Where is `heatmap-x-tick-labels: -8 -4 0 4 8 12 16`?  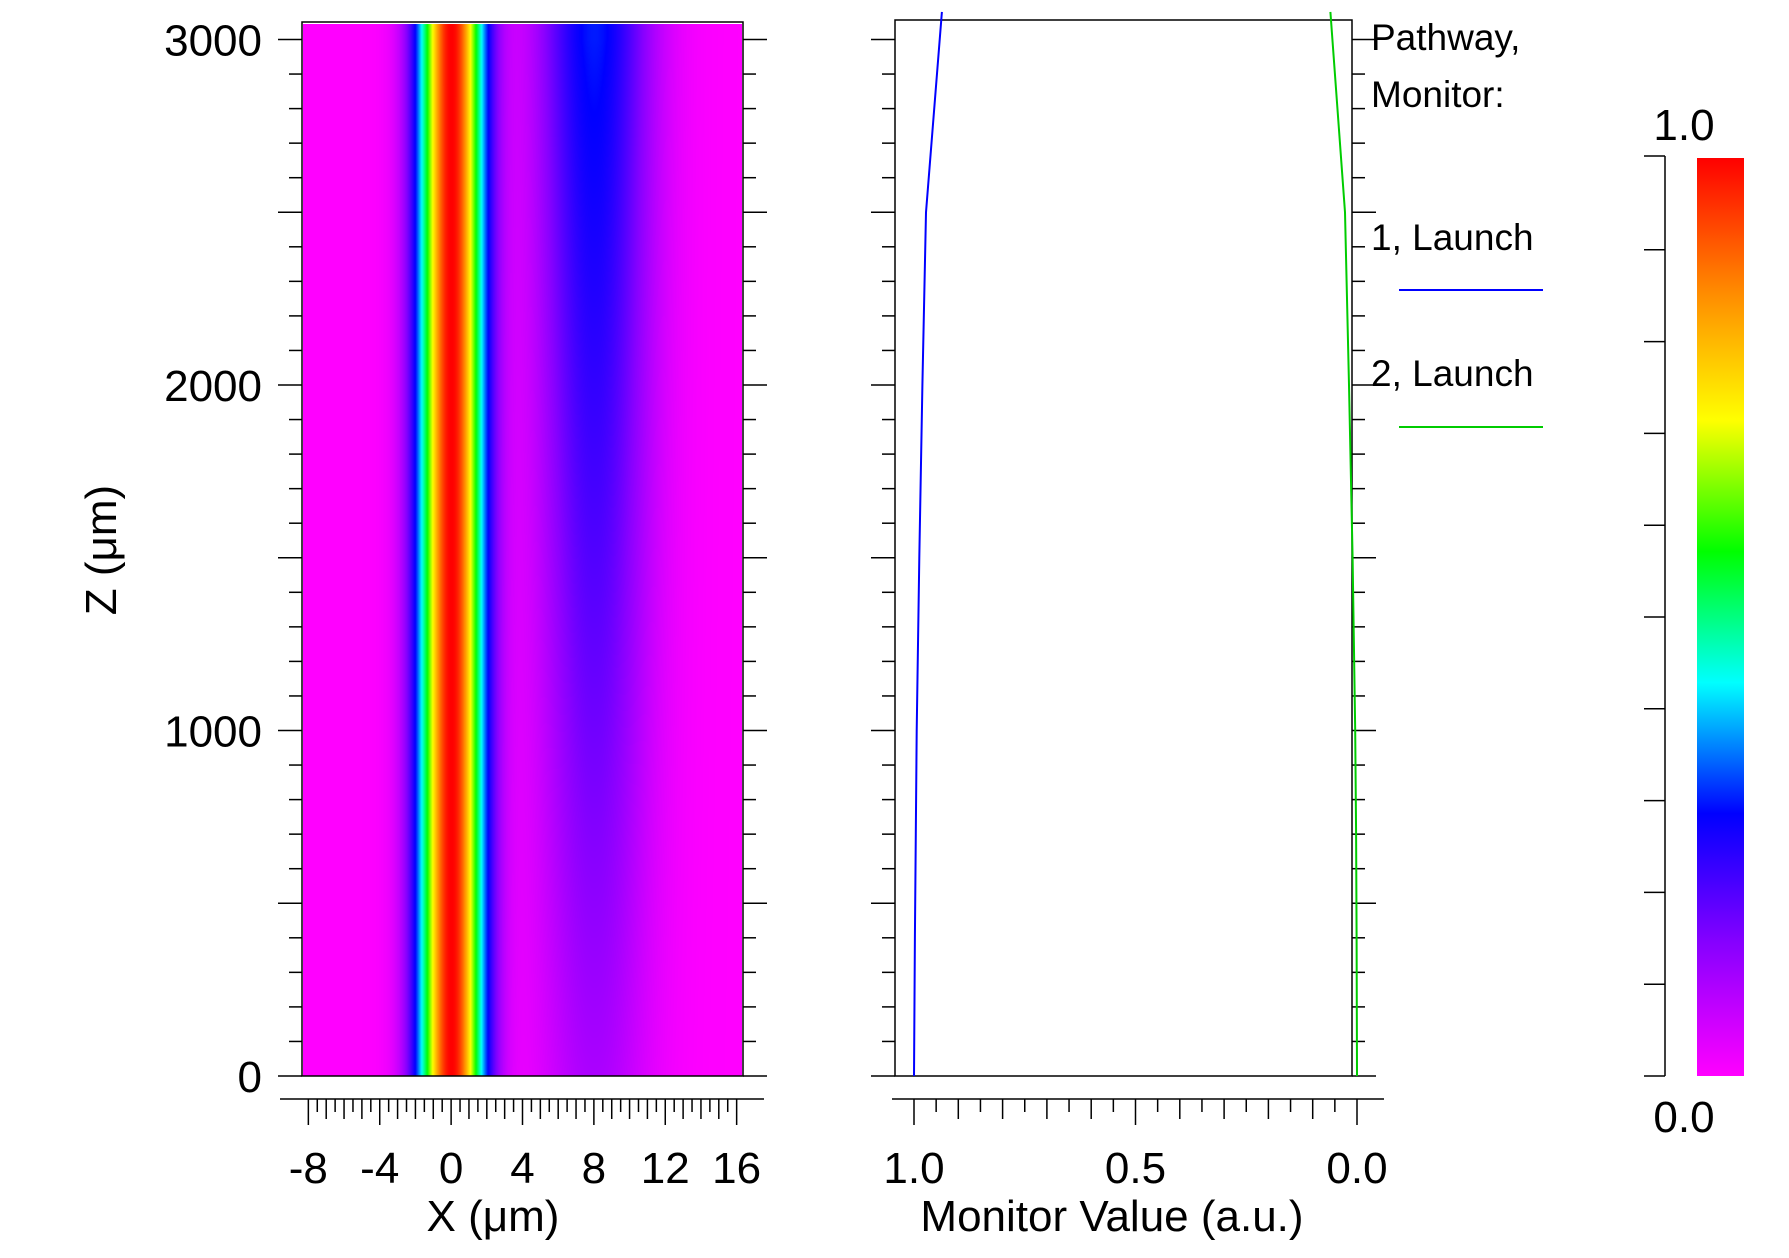 heatmap-x-tick-labels: -8 -4 0 4 8 12 16 is located at coordinates (525, 1168).